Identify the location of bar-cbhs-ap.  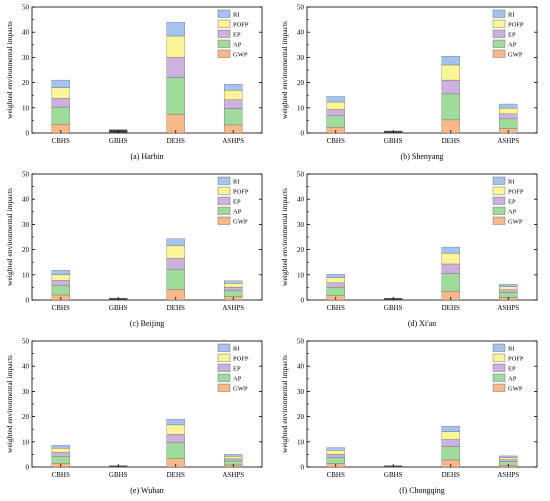
(60, 290).